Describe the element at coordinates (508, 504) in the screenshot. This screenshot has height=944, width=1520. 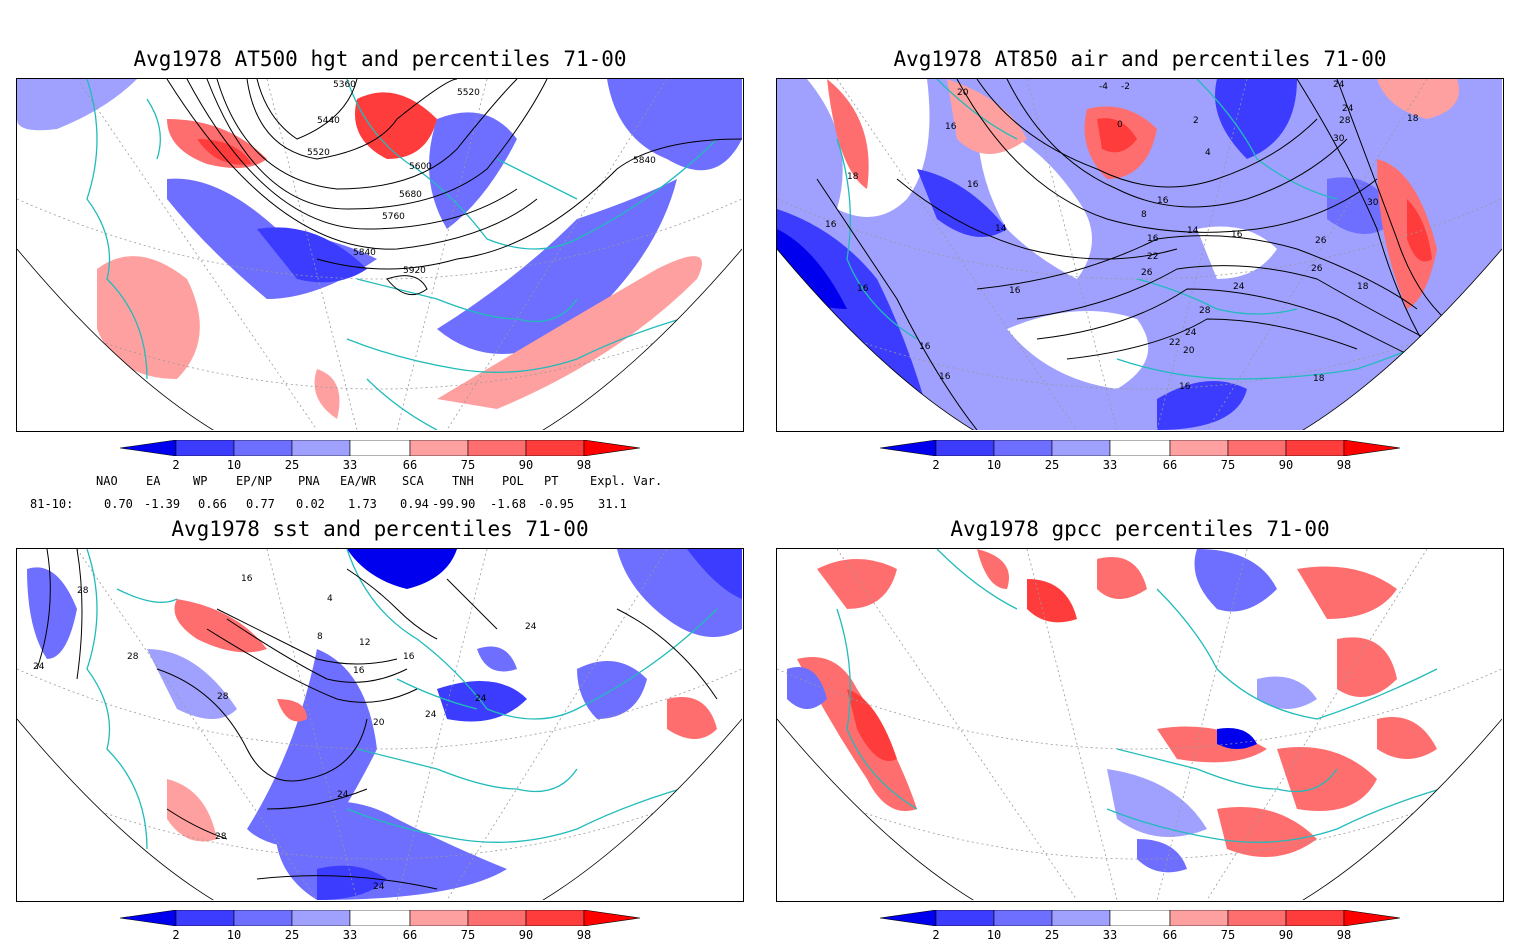
I see `index-value: -1.68` at that location.